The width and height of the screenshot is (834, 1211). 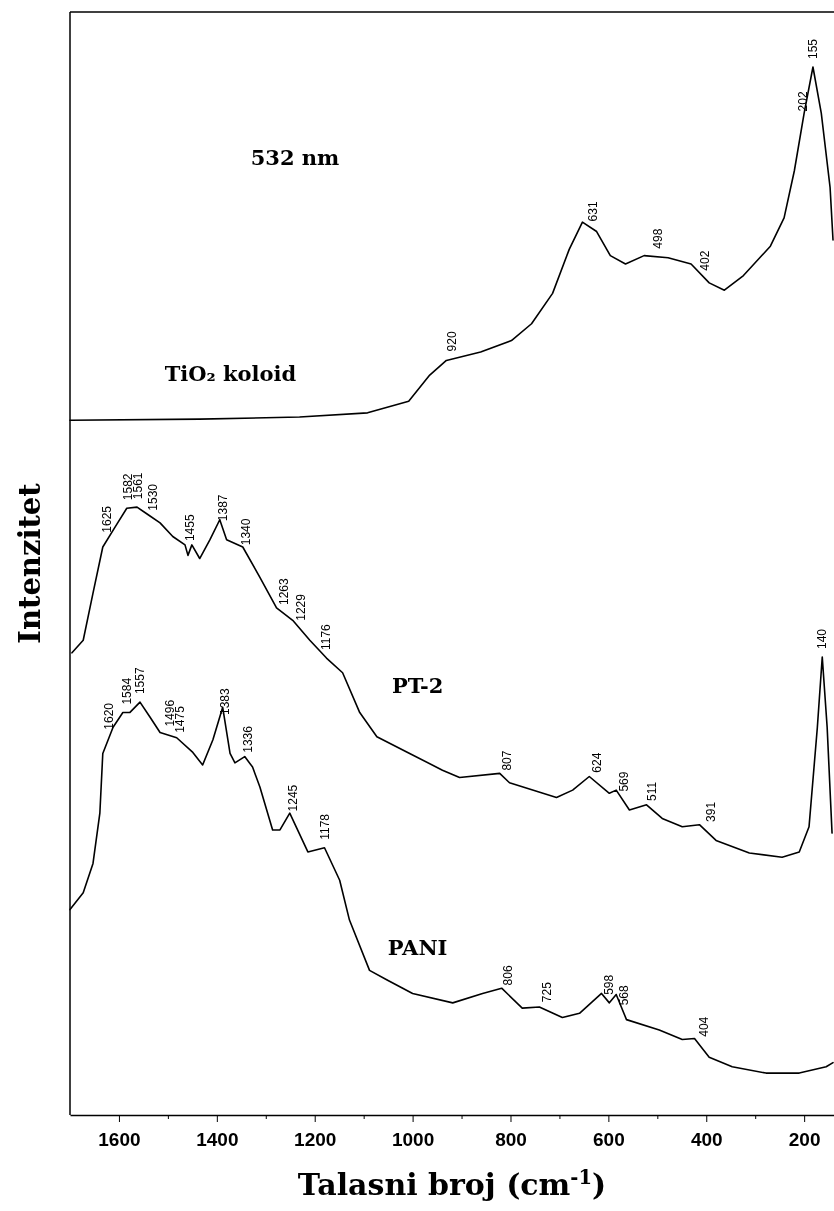 What do you see at coordinates (812, 48) in the screenshot?
I see `annotation: 155` at bounding box center [812, 48].